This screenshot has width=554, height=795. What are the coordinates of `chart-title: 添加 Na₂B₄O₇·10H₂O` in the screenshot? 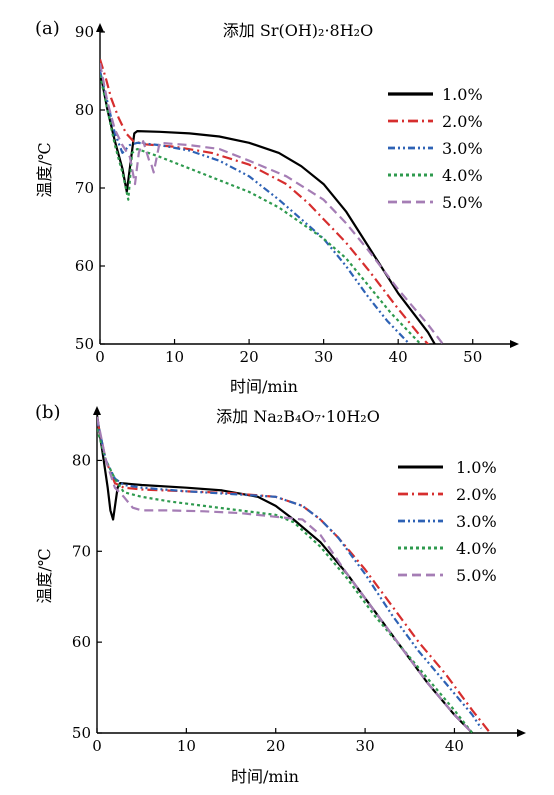 It's located at (298, 416).